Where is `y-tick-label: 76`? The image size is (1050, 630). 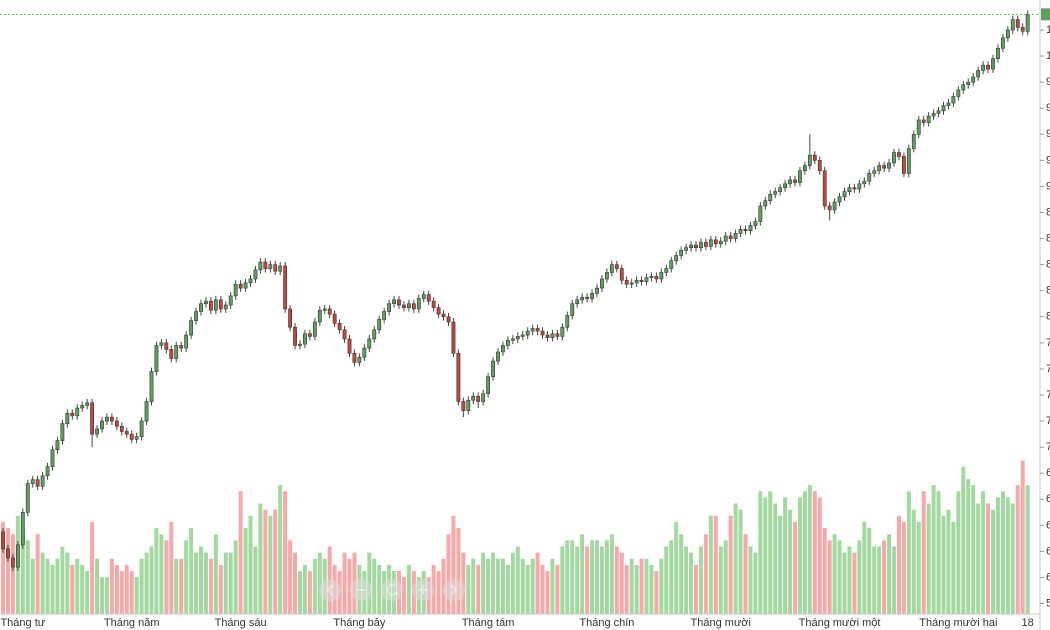 y-tick-label: 76 is located at coordinates (1048, 369).